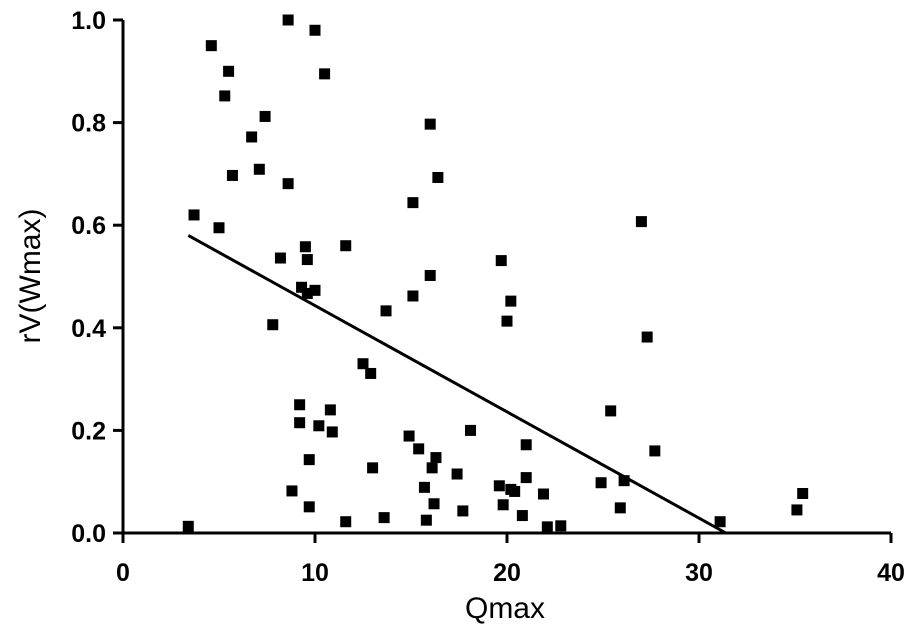  I want to click on x-tick-label: 40, so click(891, 573).